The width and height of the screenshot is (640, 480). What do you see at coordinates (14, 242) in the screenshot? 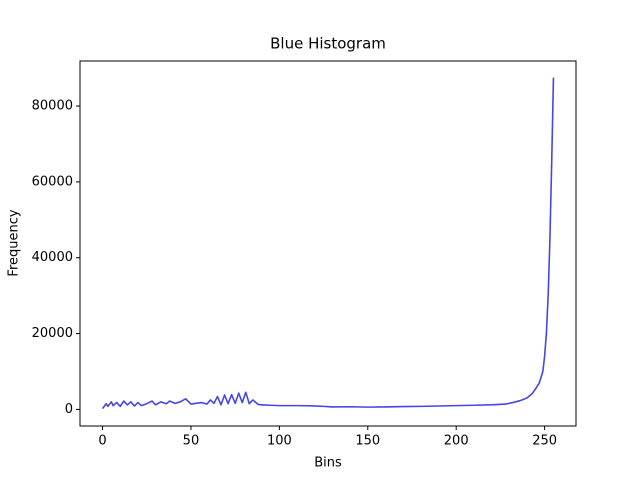
I see `y-axis-label: Frequency` at bounding box center [14, 242].